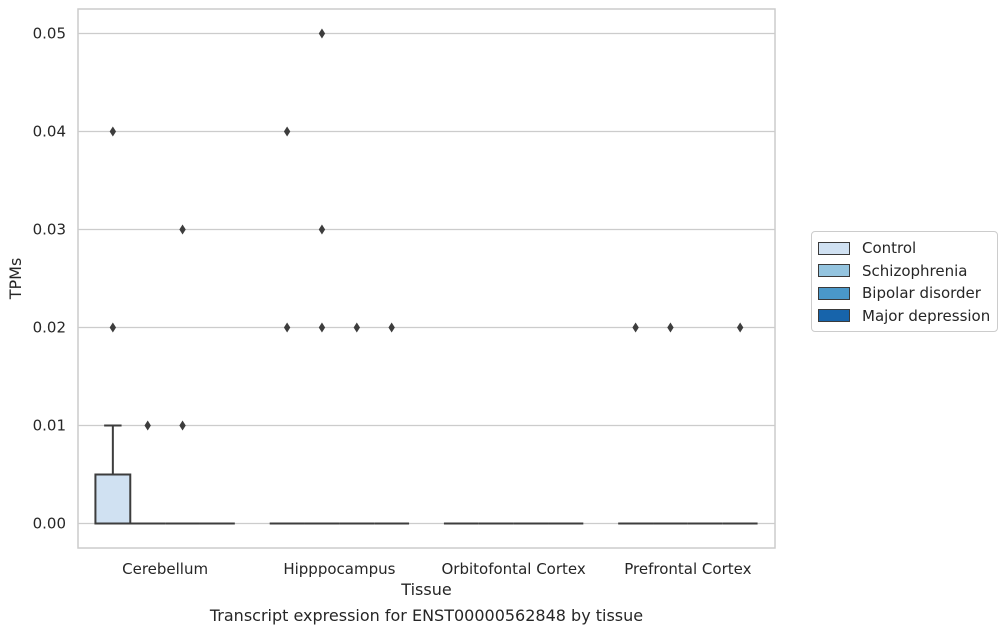 Image resolution: width=1007 pixels, height=634 pixels. I want to click on legend-label: Control, so click(889, 248).